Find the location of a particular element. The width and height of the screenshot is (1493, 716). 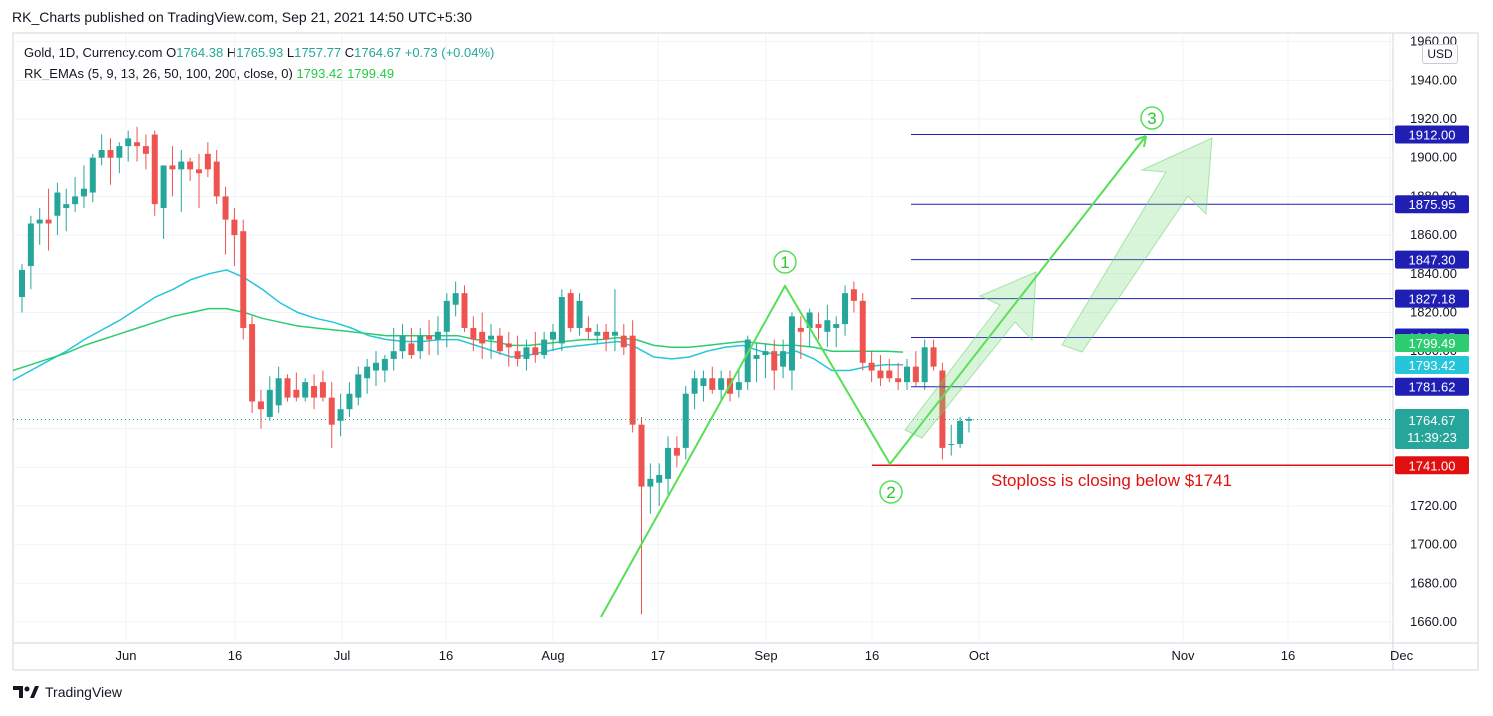

price-axis-tick: 1680.00 is located at coordinates (1433, 582).